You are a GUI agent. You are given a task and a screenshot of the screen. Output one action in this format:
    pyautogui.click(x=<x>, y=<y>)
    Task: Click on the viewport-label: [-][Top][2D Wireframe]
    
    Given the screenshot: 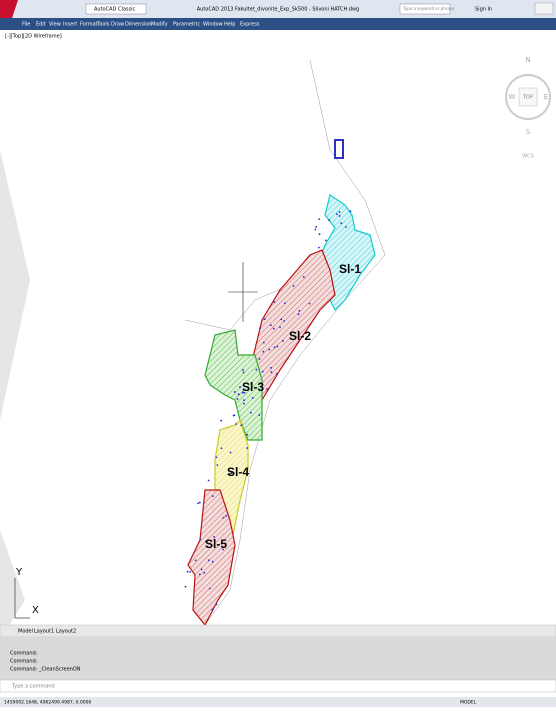 What is the action you would take?
    pyautogui.click(x=33, y=37)
    